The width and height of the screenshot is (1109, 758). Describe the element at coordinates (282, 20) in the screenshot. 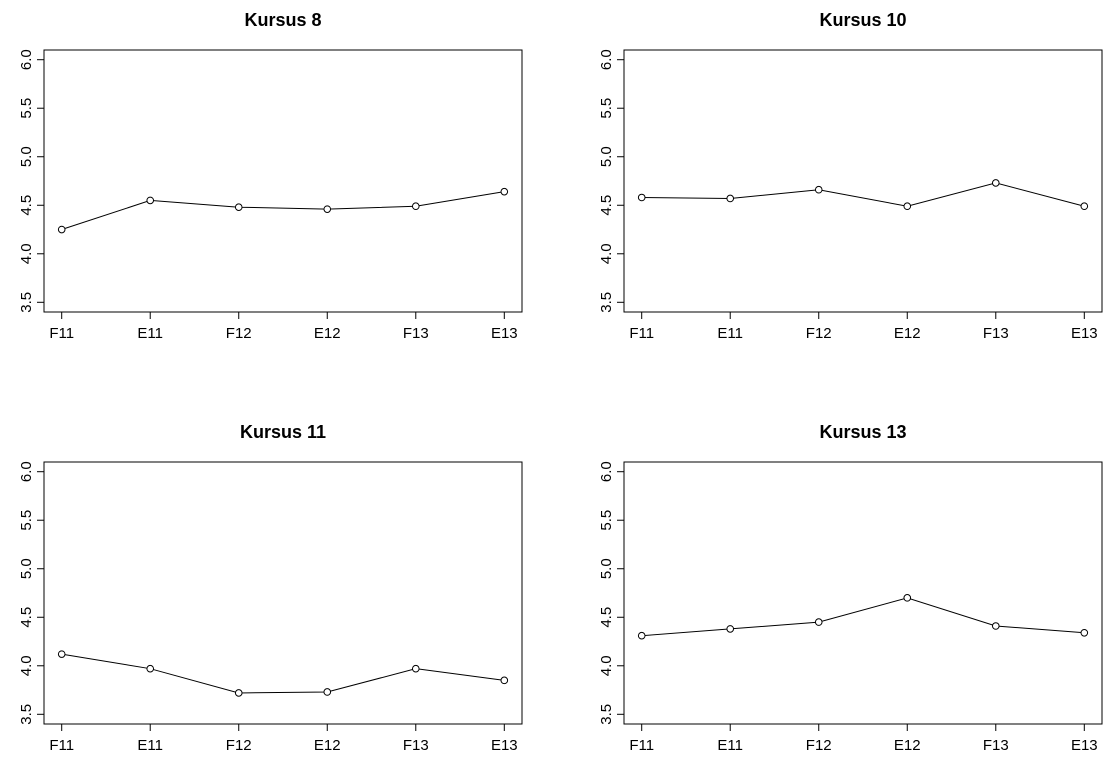

I see `chart-title: Kursus 8` at that location.